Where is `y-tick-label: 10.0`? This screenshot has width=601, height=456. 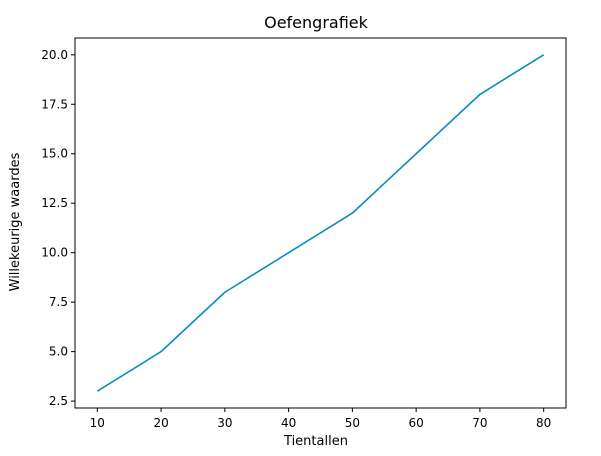 y-tick-label: 10.0 is located at coordinates (54, 253).